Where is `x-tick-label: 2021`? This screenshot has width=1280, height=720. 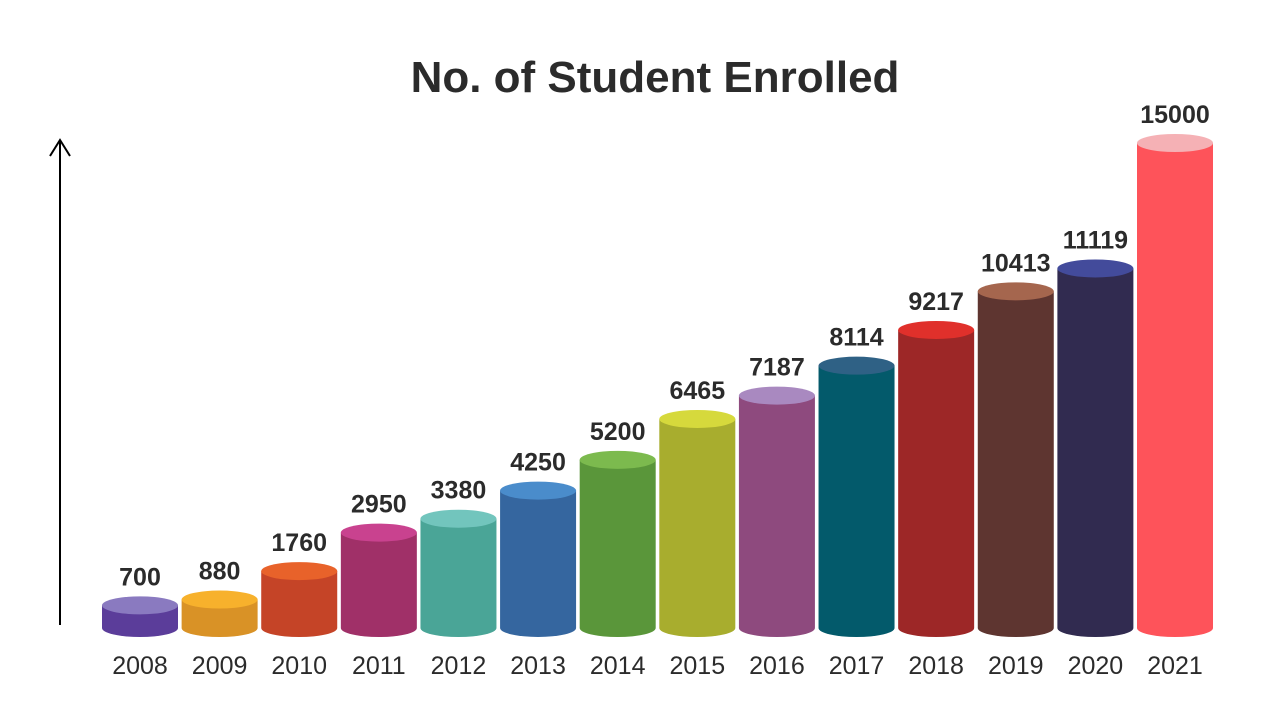
x-tick-label: 2021 is located at coordinates (1175, 666).